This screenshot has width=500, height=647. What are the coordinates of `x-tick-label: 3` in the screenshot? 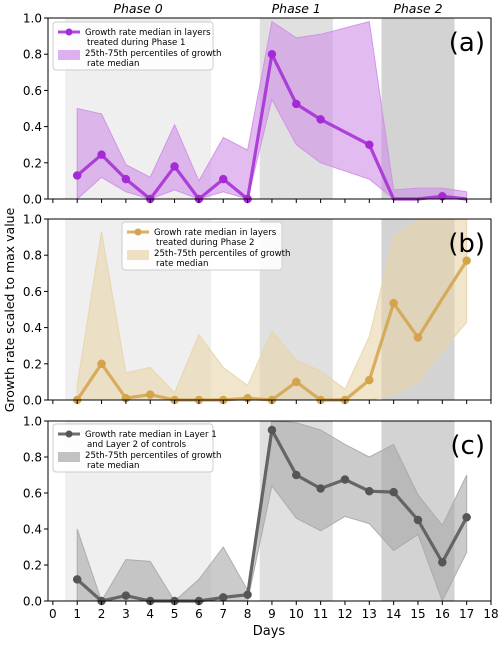 It's located at (126, 614).